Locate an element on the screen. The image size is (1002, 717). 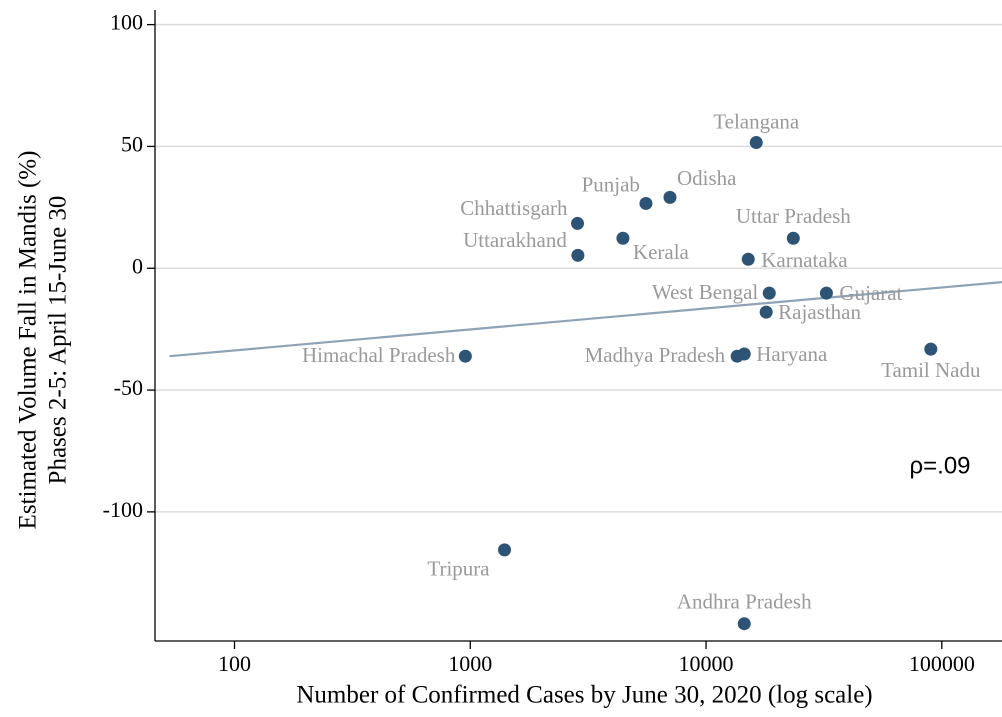
x-tick-label: 100 is located at coordinates (234, 663).